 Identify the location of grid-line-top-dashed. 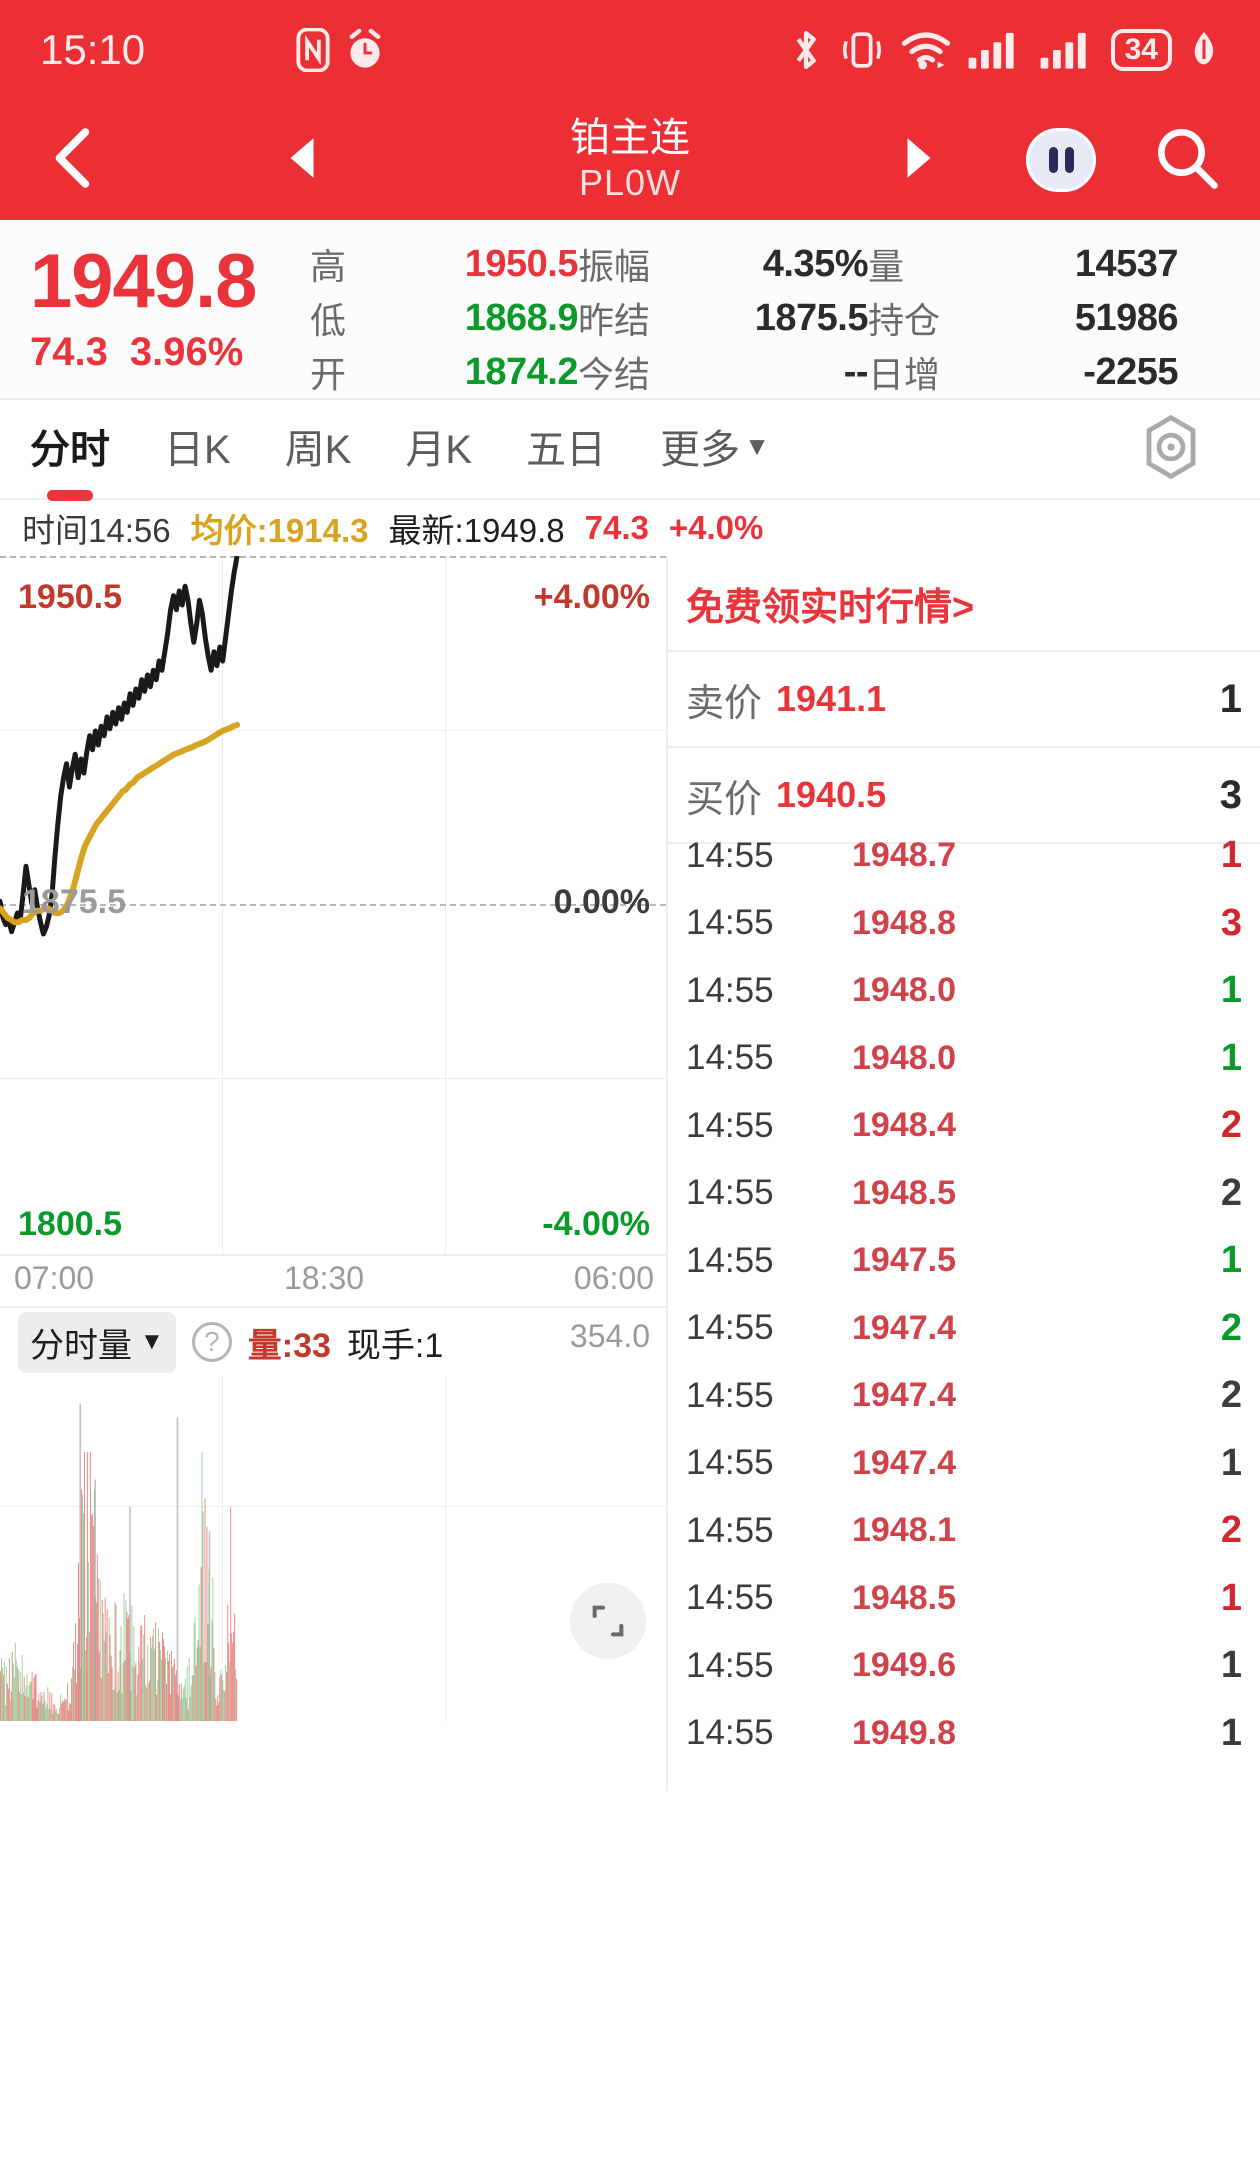
(333, 557).